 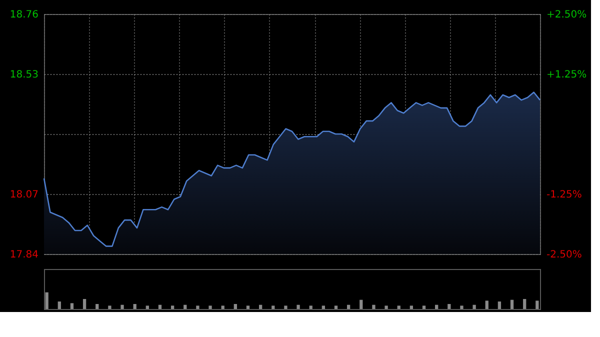 What do you see at coordinates (564, 255) in the screenshot?
I see `y2-tick-label: -2.50%` at bounding box center [564, 255].